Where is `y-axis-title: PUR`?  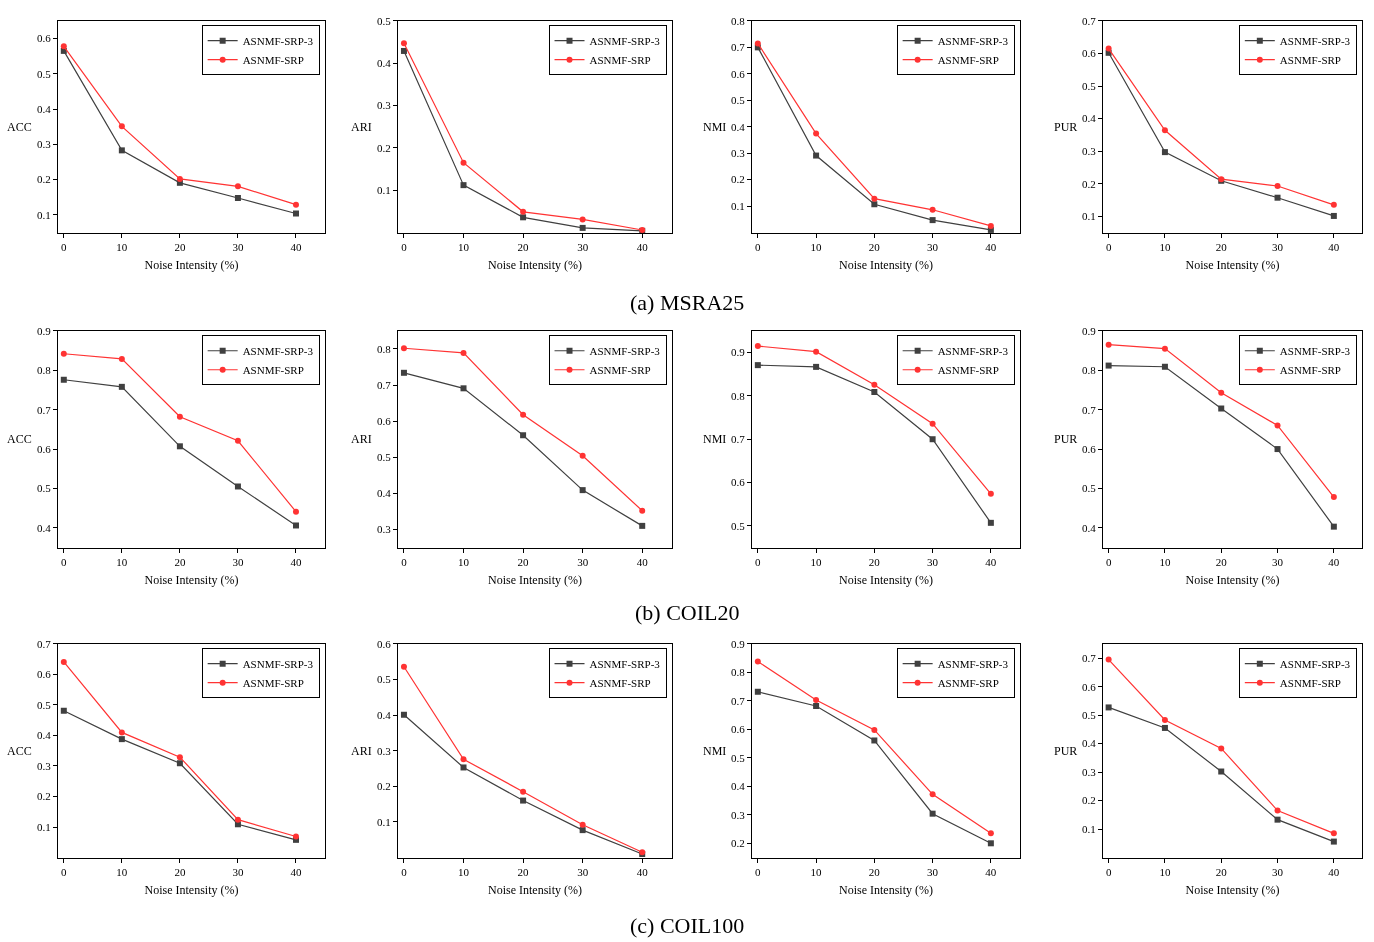
y-axis-title: PUR is located at coordinates (1066, 751).